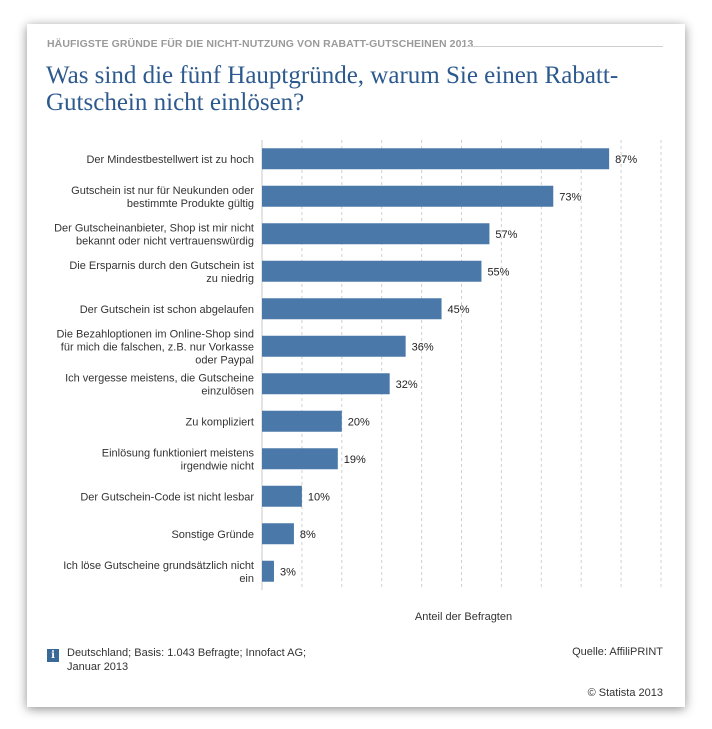 This screenshot has width=712, height=729. What do you see at coordinates (220, 422) in the screenshot?
I see `category-label: Zu kompliziert` at bounding box center [220, 422].